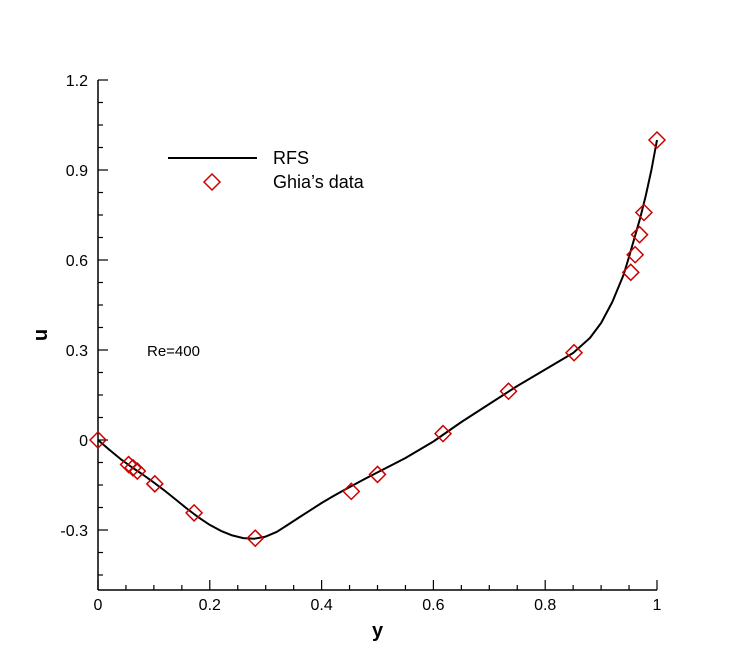 The height and width of the screenshot is (665, 747). What do you see at coordinates (291, 158) in the screenshot?
I see `legend-rfs-label: RFS` at bounding box center [291, 158].